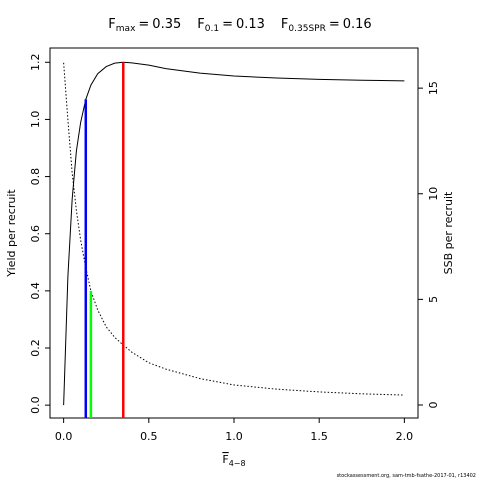 This screenshot has width=480, height=480. What do you see at coordinates (250, 24) in the screenshot?
I see `title-value: 0.13` at bounding box center [250, 24].